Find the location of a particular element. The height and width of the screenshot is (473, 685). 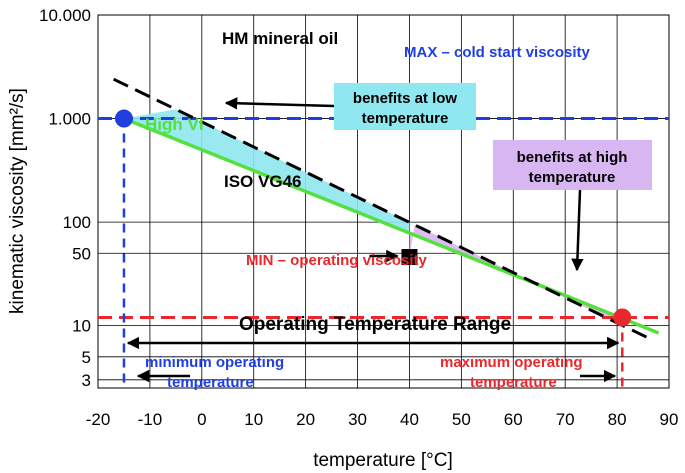

benefits-low-line1: benefits at low is located at coordinates (405, 98).